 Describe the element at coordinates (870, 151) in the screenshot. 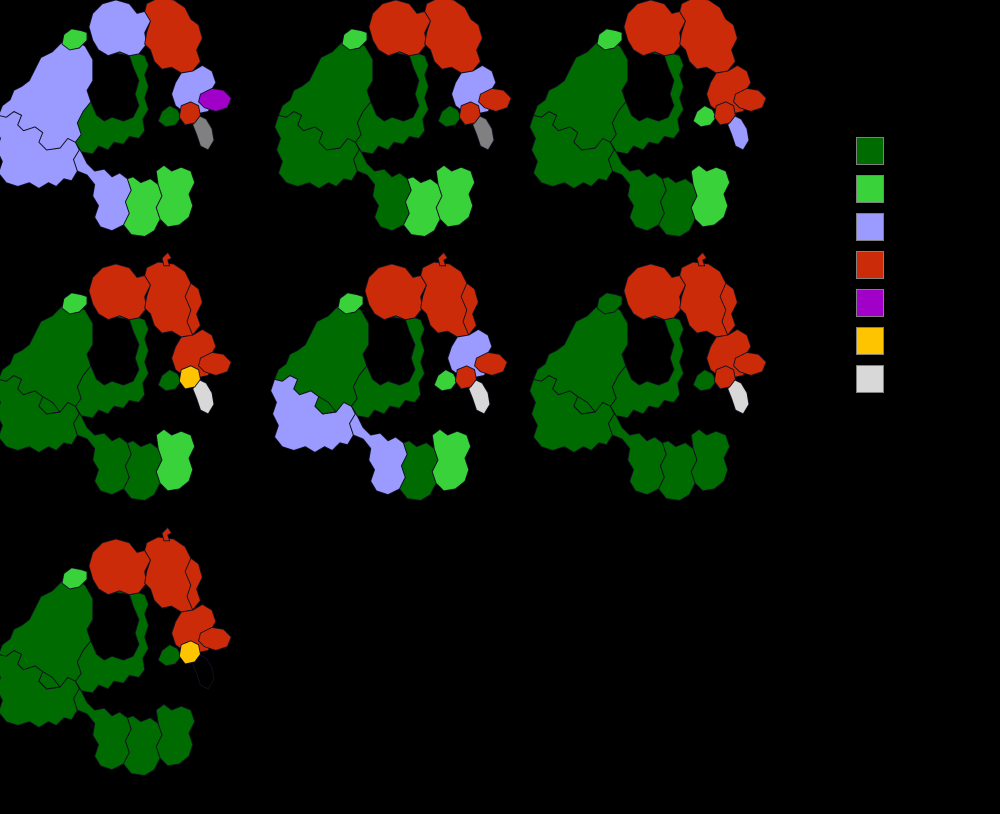

I see `legend-swatch-dark_green` at that location.